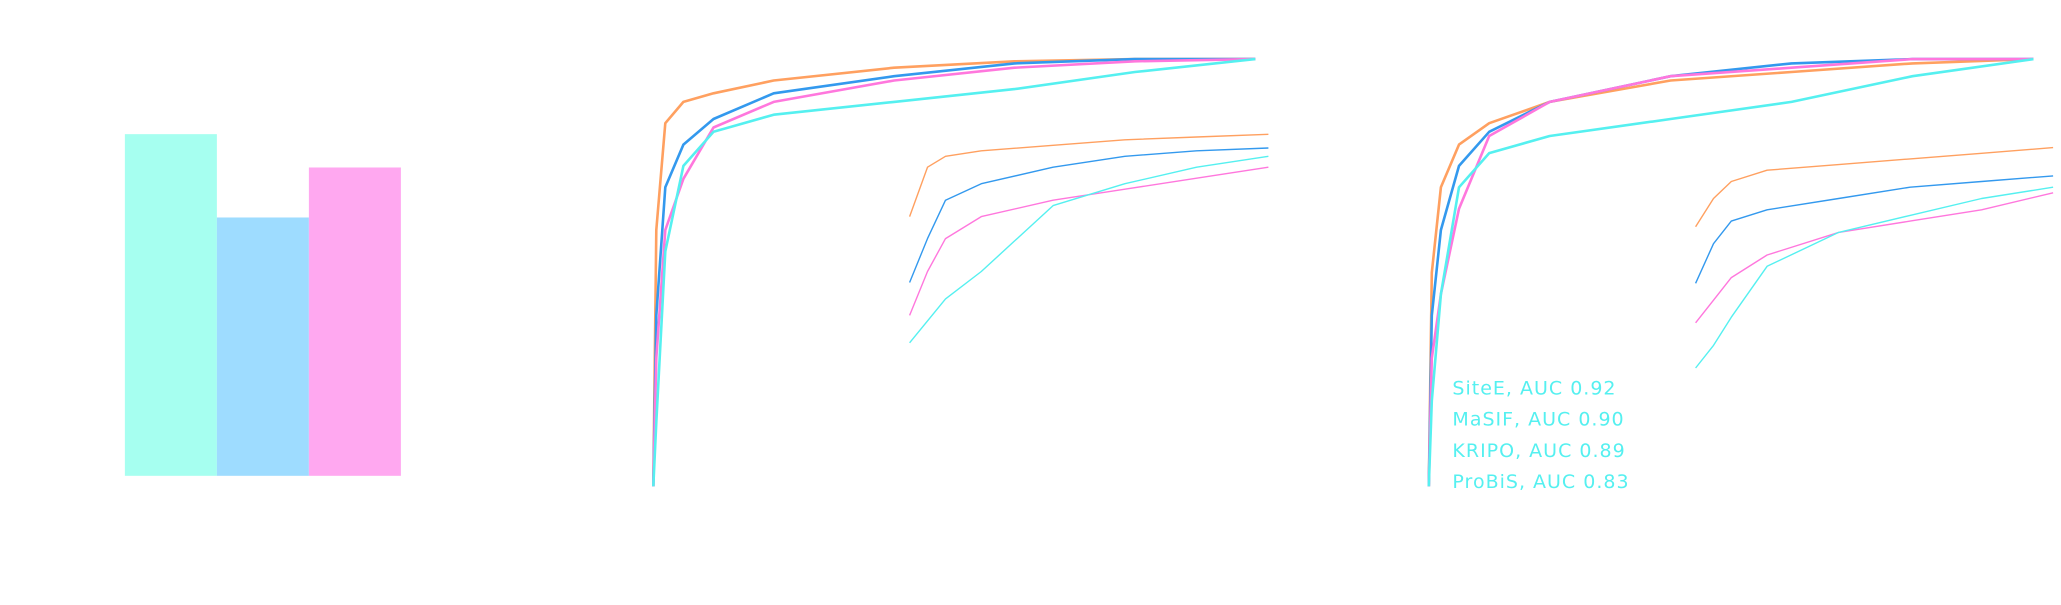  What do you see at coordinates (1538, 451) in the screenshot?
I see `legend-entry: KRIPO, AUC 0.89` at bounding box center [1538, 451].